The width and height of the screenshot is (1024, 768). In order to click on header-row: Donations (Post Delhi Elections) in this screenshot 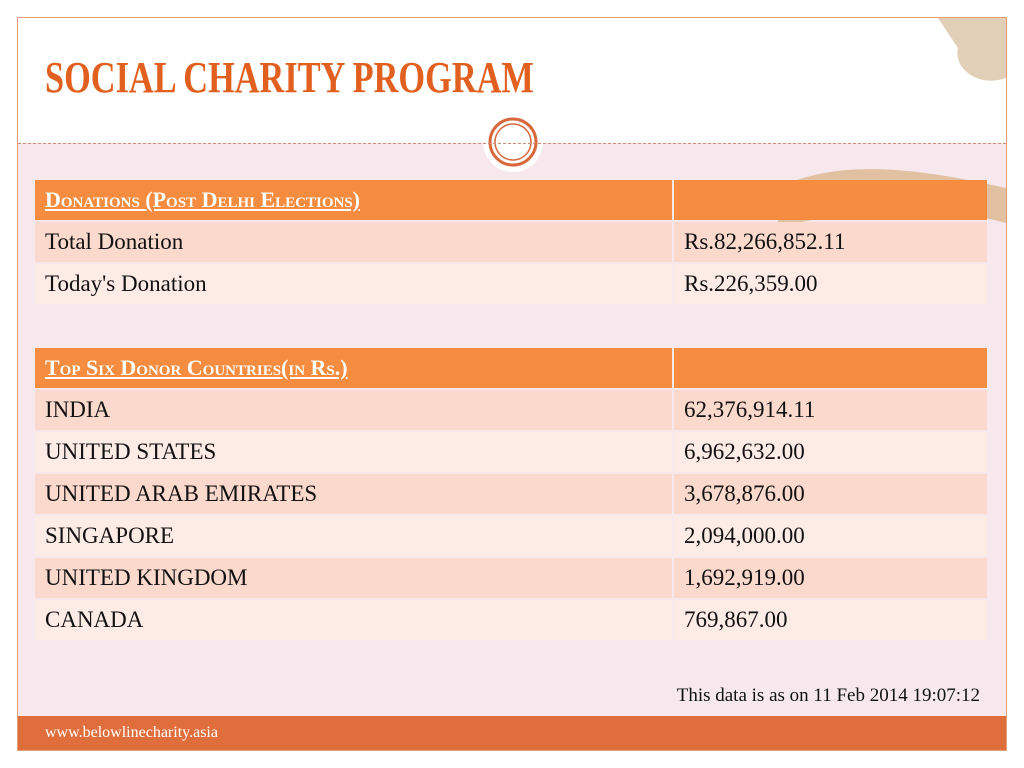, I will do `click(511, 200)`.